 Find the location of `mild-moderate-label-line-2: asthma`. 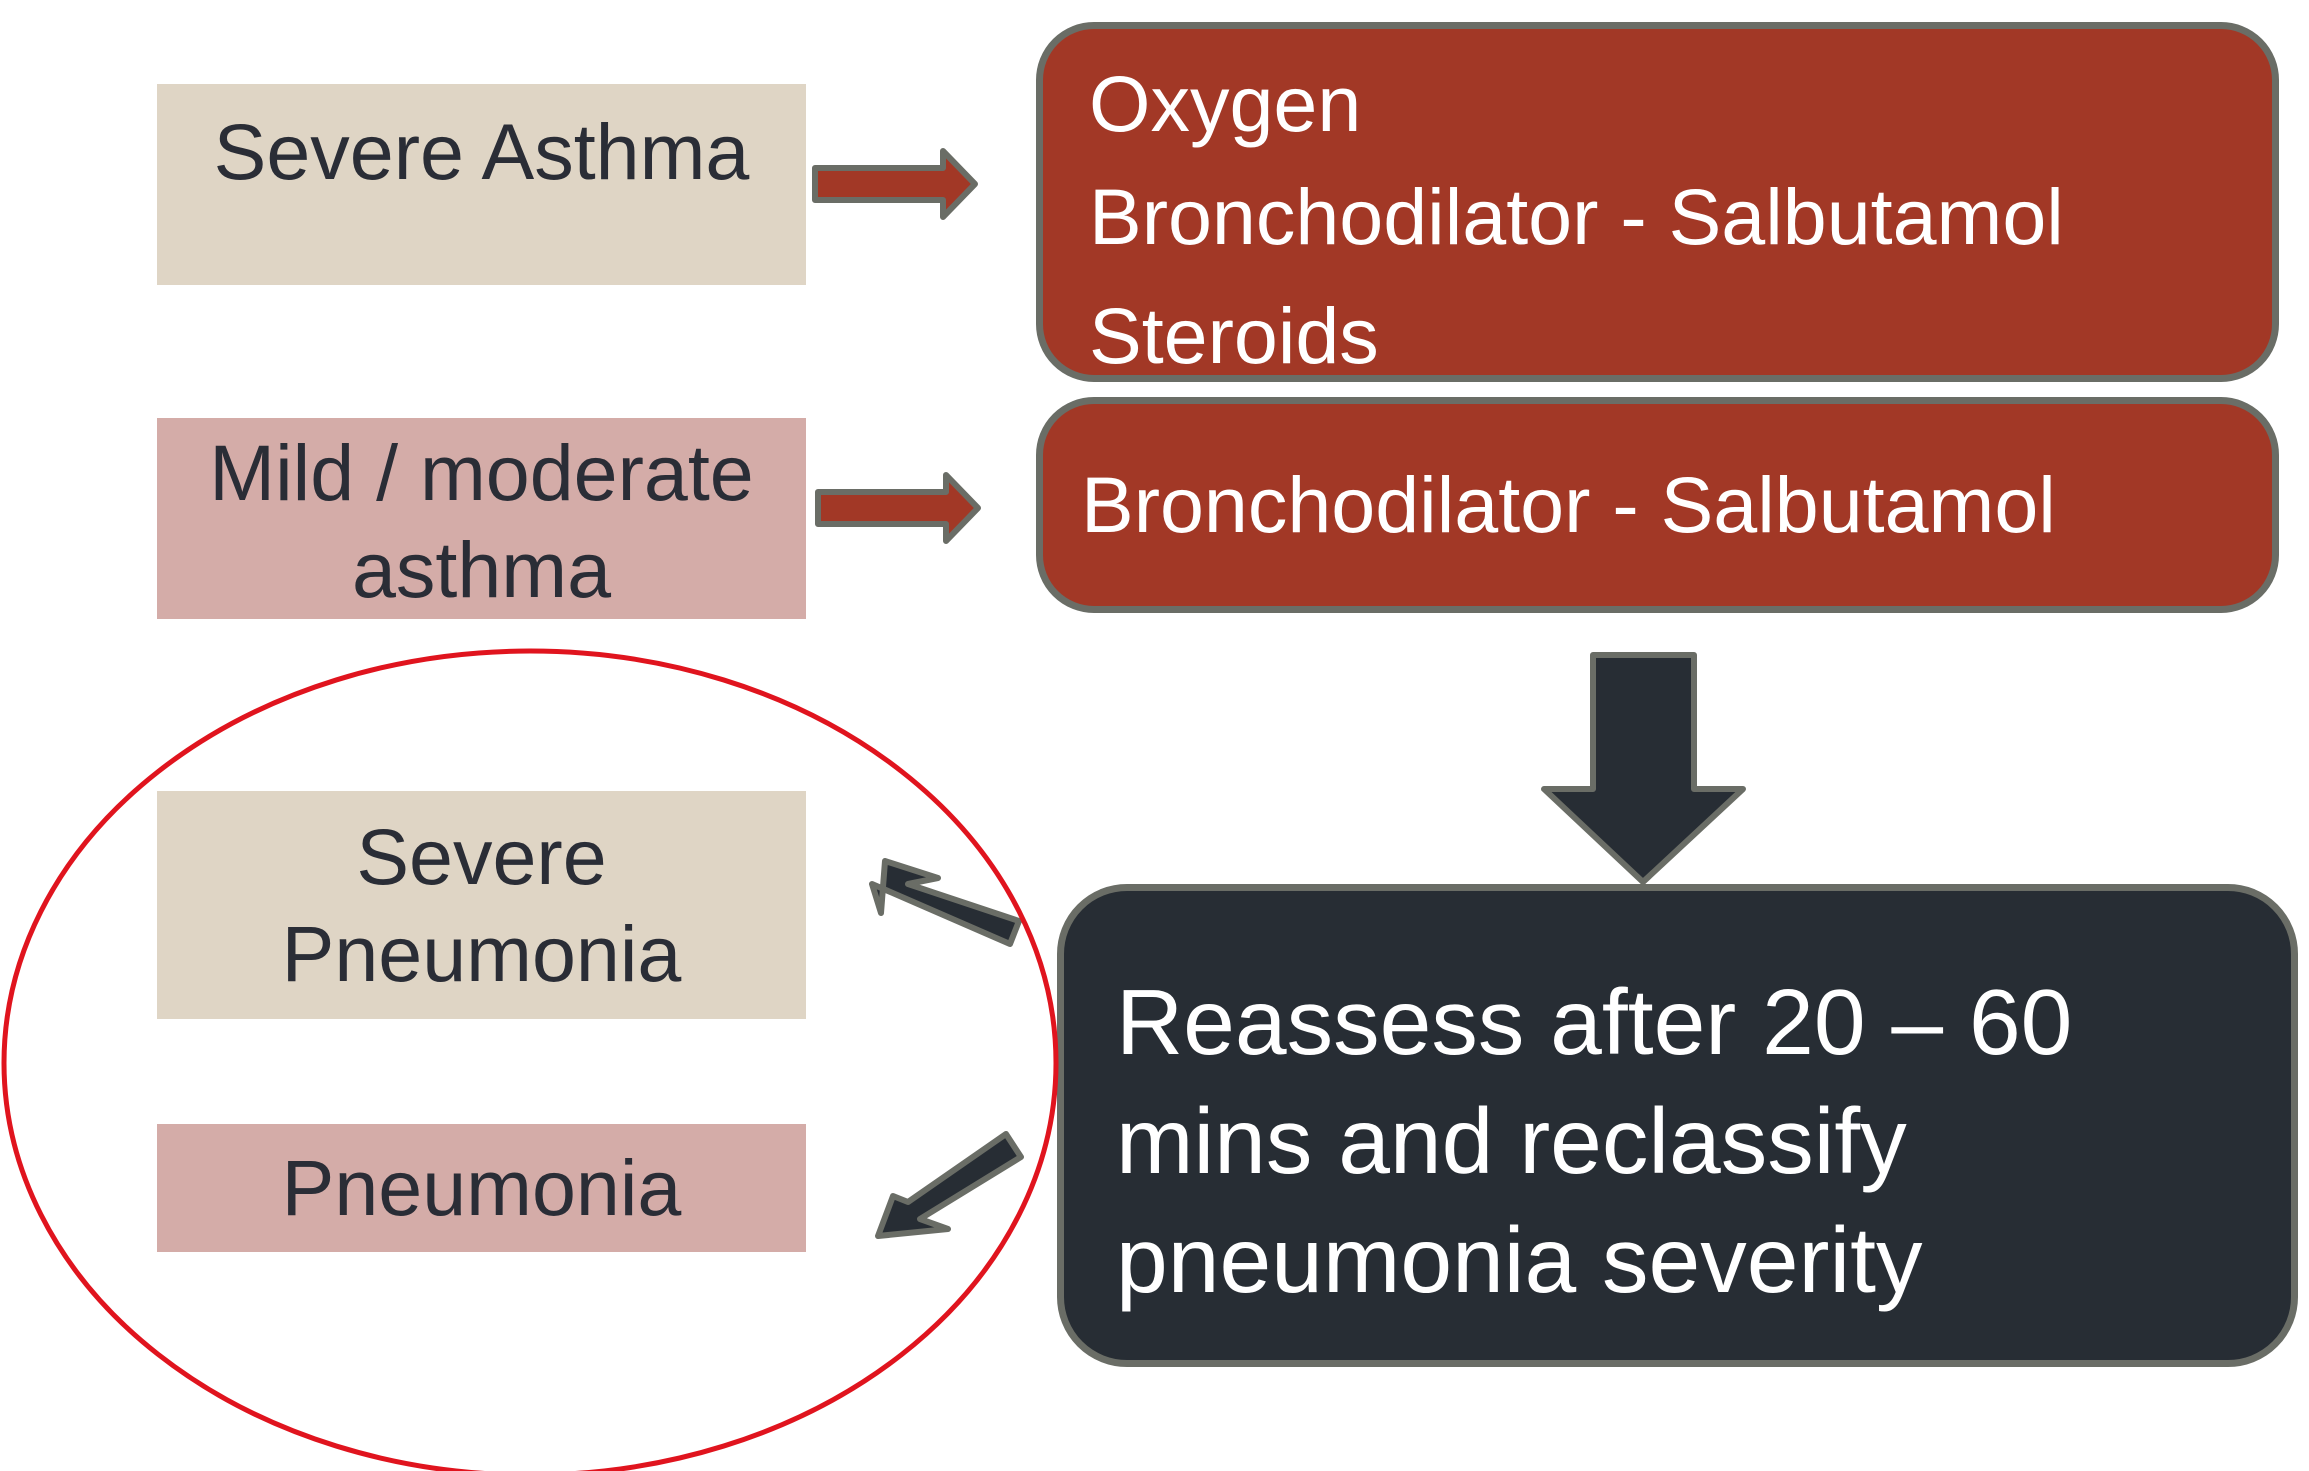

mild-moderate-label-line-2: asthma is located at coordinates (481, 569).